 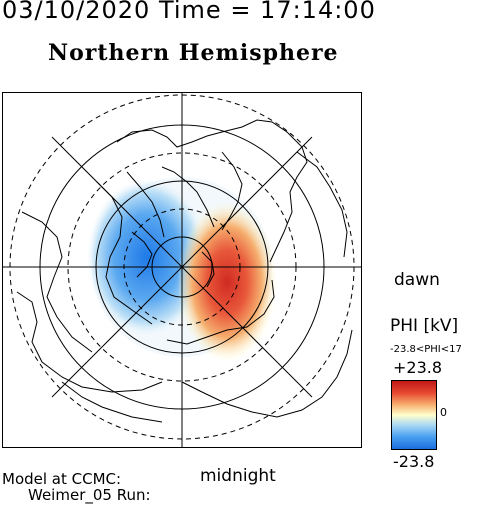 I want to click on dusk-convection-cell, so click(x=147, y=257).